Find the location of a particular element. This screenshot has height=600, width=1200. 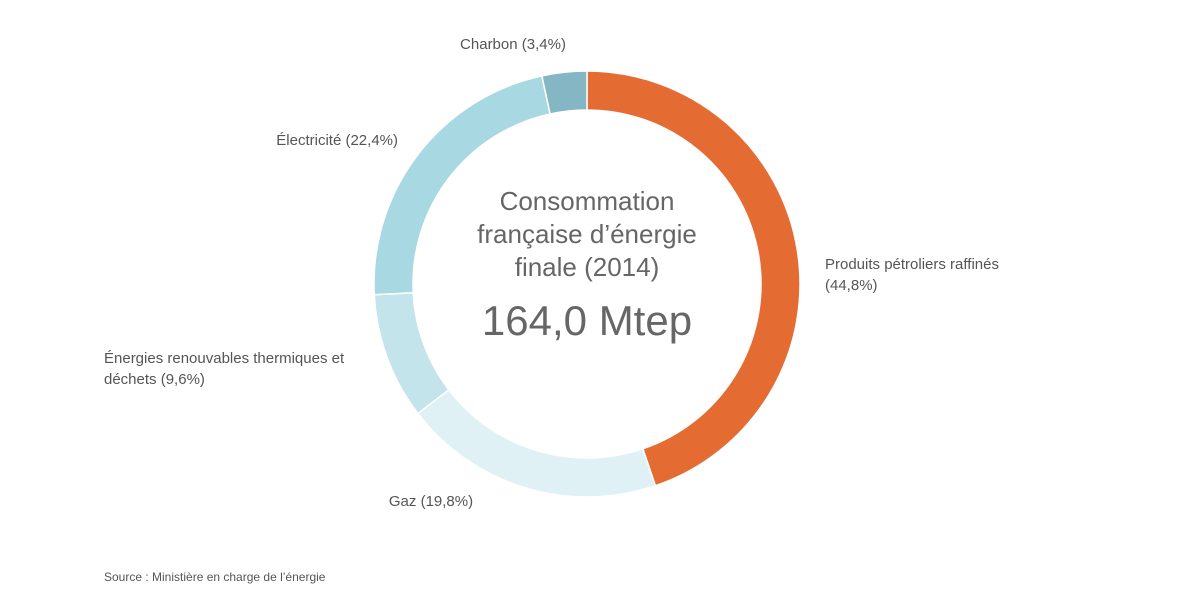

category-label: Électricité is located at coordinates (311, 140).